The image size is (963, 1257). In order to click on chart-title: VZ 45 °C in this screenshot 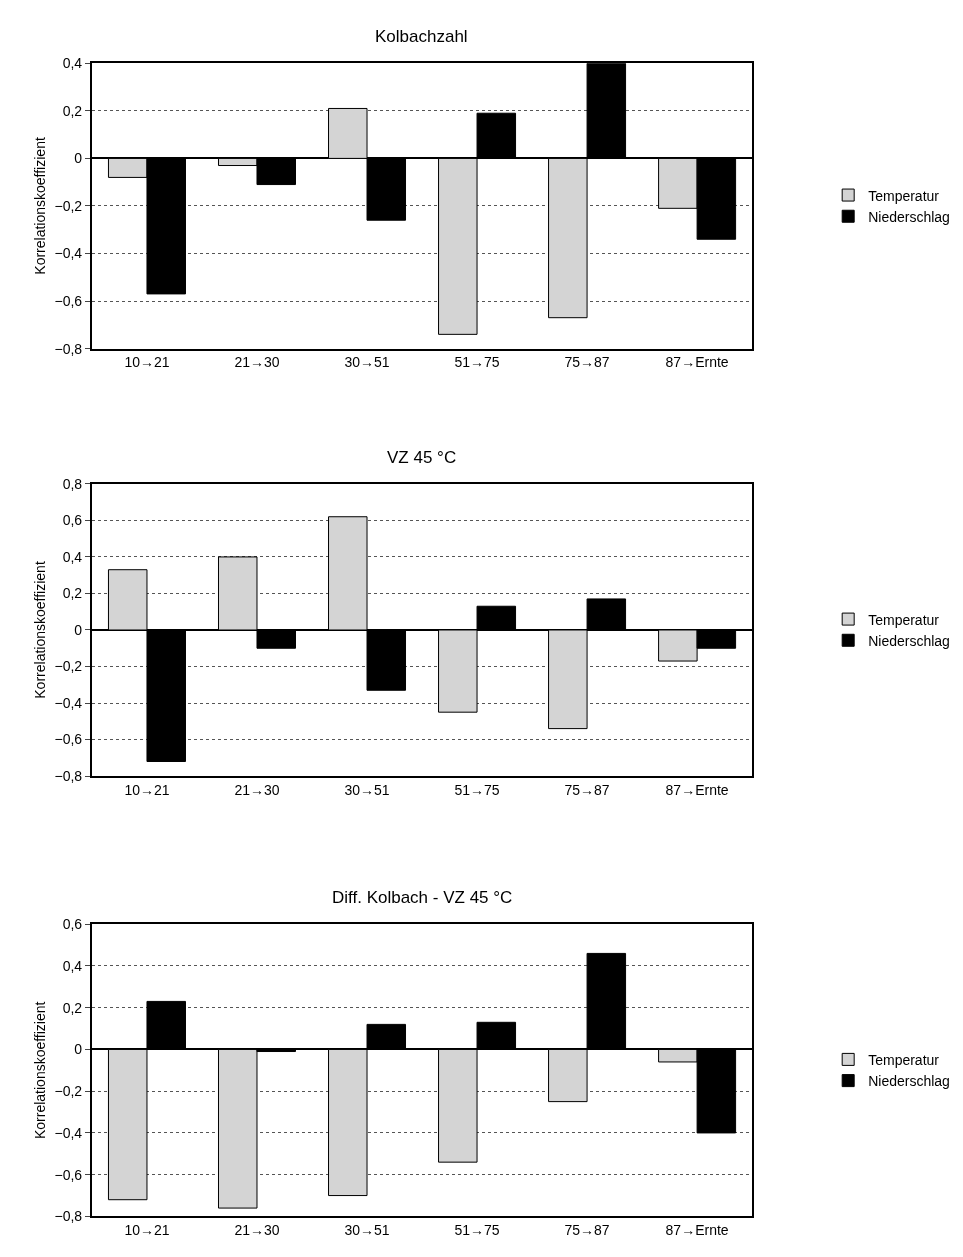, I will do `click(422, 457)`.